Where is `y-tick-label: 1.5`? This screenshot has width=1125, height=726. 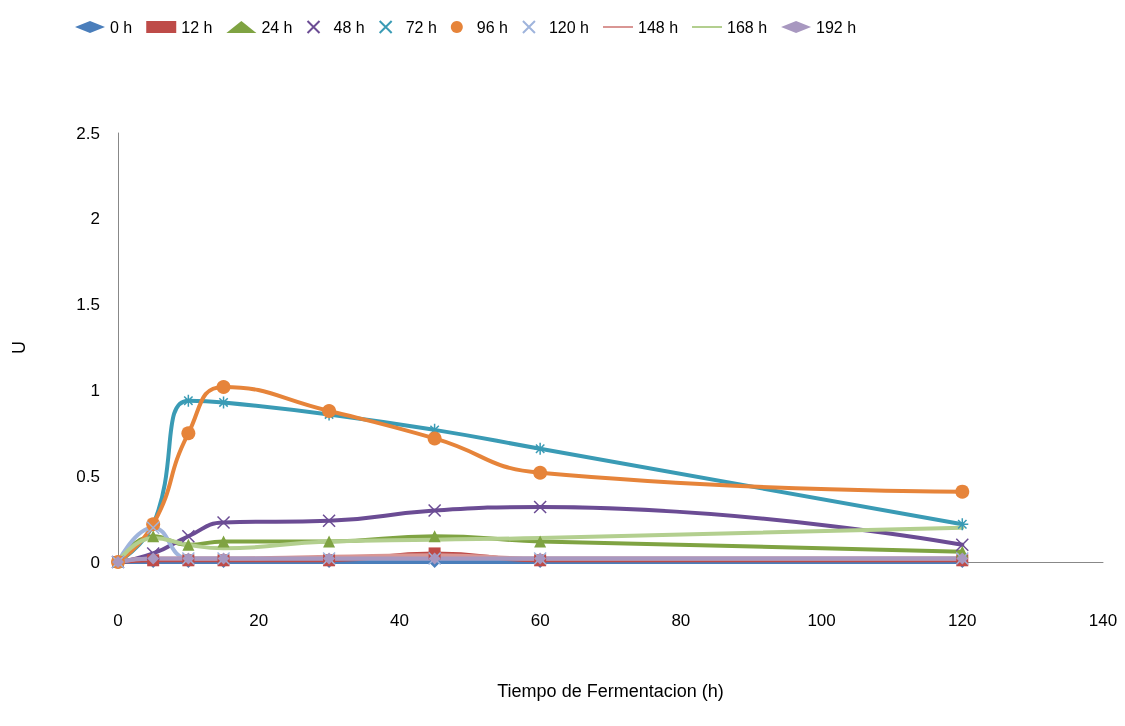
y-tick-label: 1.5 is located at coordinates (88, 305).